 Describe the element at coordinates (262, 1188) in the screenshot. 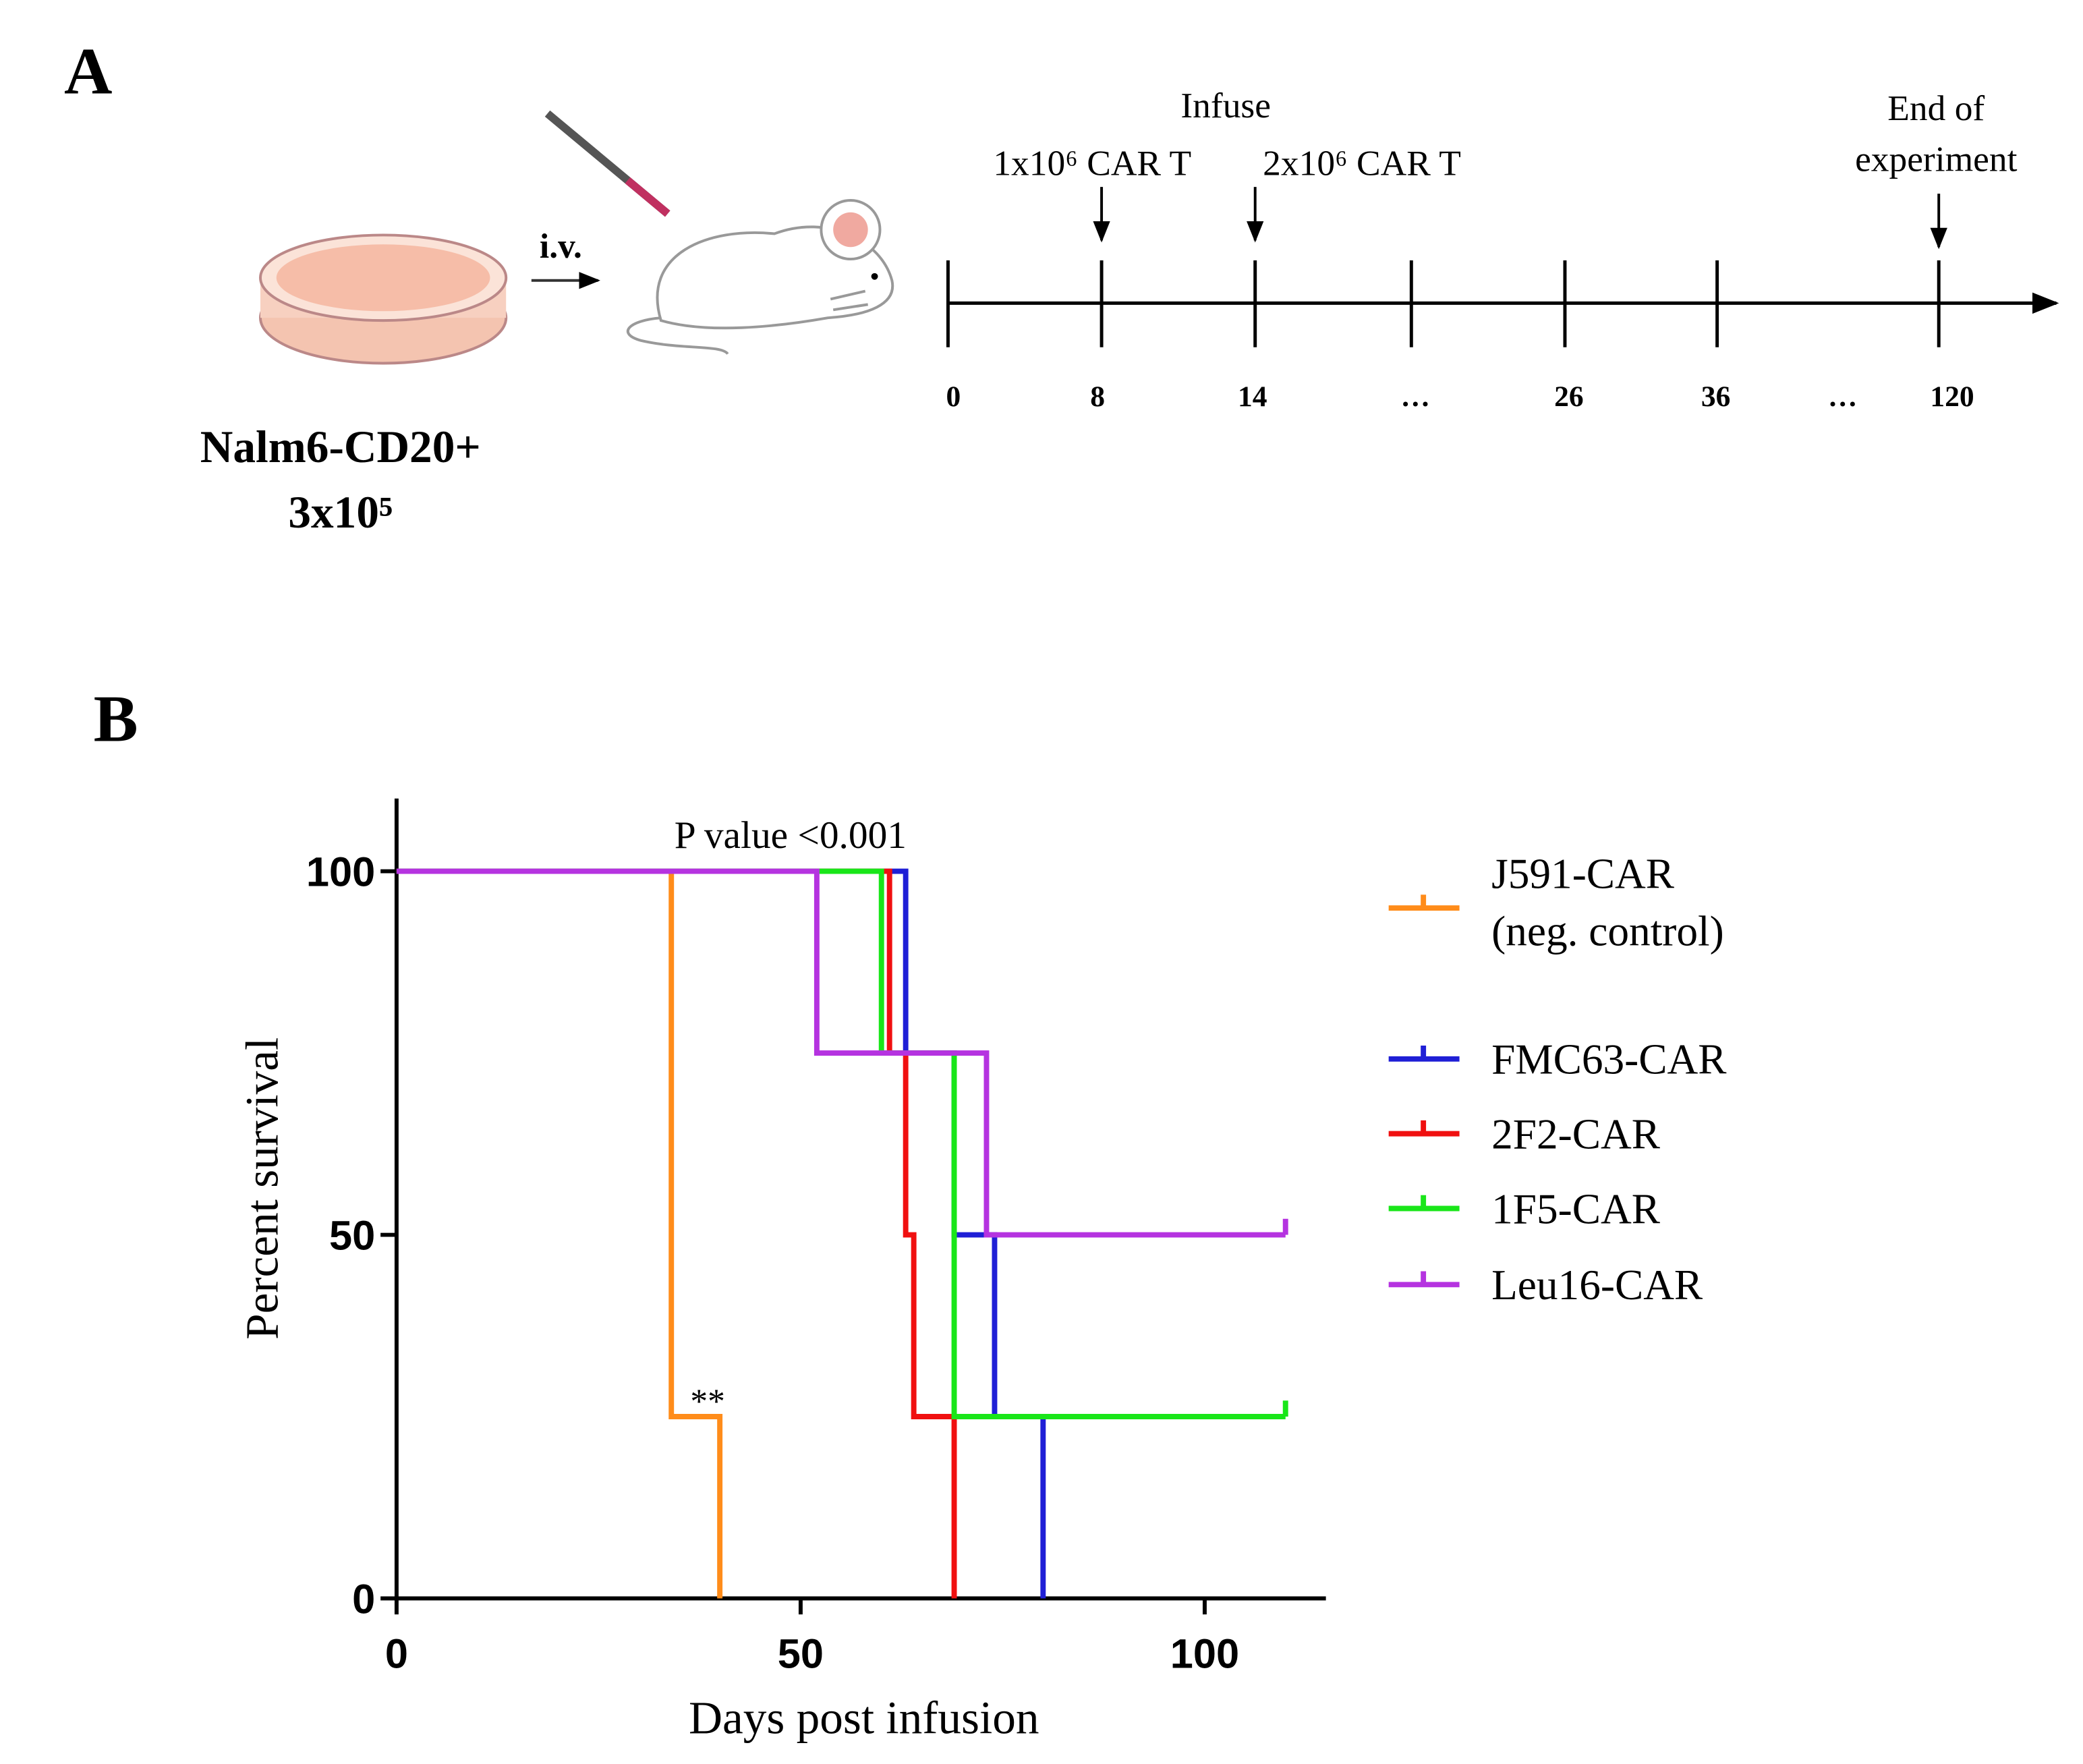

I see `y-axis-title: Percent survival` at that location.